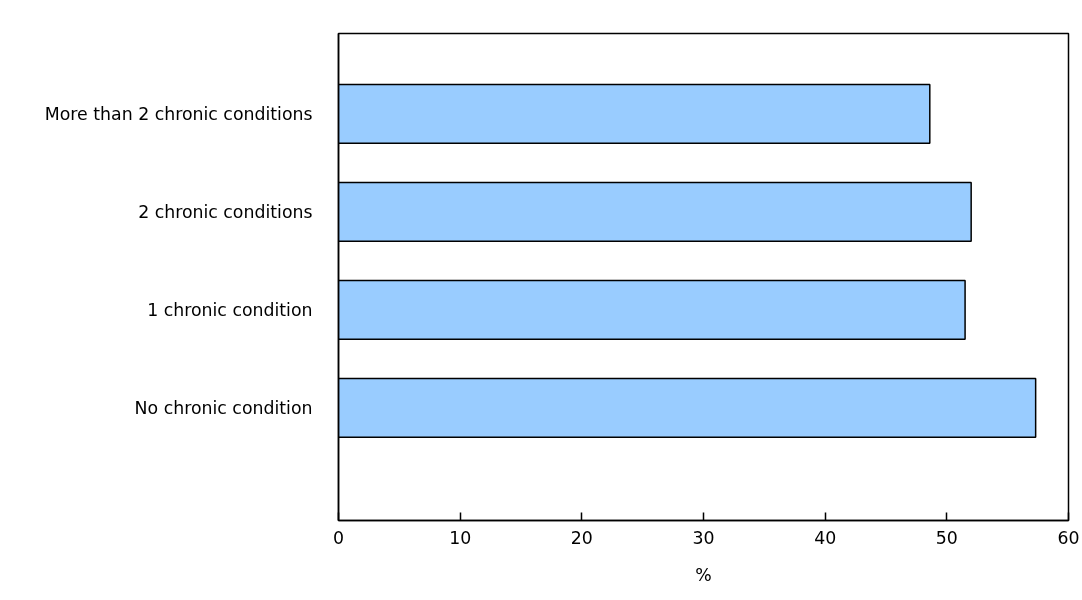  What do you see at coordinates (1068, 537) in the screenshot?
I see `x-tick-label: 60` at bounding box center [1068, 537].